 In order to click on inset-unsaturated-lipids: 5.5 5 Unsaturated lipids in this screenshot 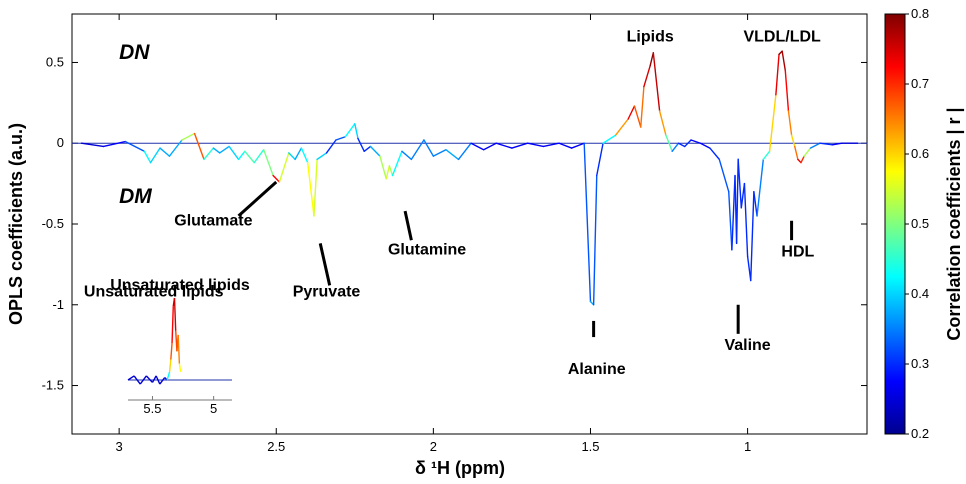, I will do `click(180, 346)`.